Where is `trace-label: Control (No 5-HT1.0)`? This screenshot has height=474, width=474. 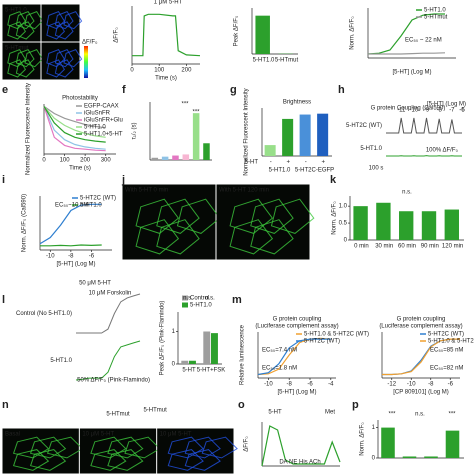
trace-label: Control (No 5-HT1.0) is located at coordinates (44, 314).